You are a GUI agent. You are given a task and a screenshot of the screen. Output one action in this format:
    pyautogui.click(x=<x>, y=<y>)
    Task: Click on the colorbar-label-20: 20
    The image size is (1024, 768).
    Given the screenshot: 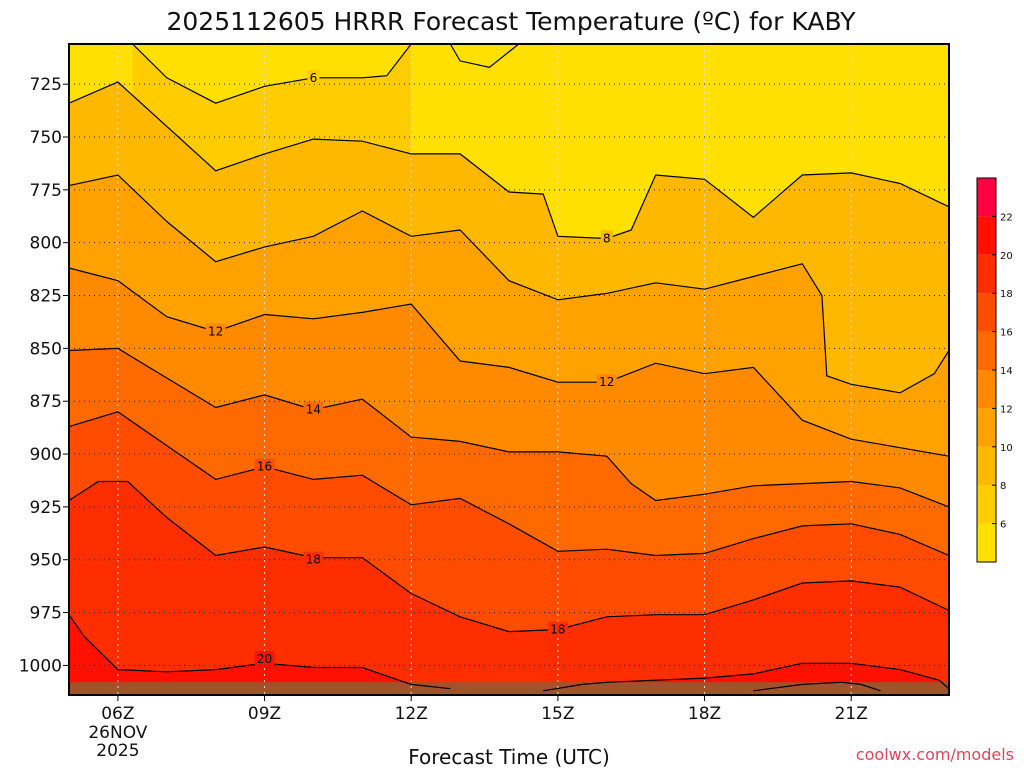 What is the action you would take?
    pyautogui.click(x=1006, y=256)
    